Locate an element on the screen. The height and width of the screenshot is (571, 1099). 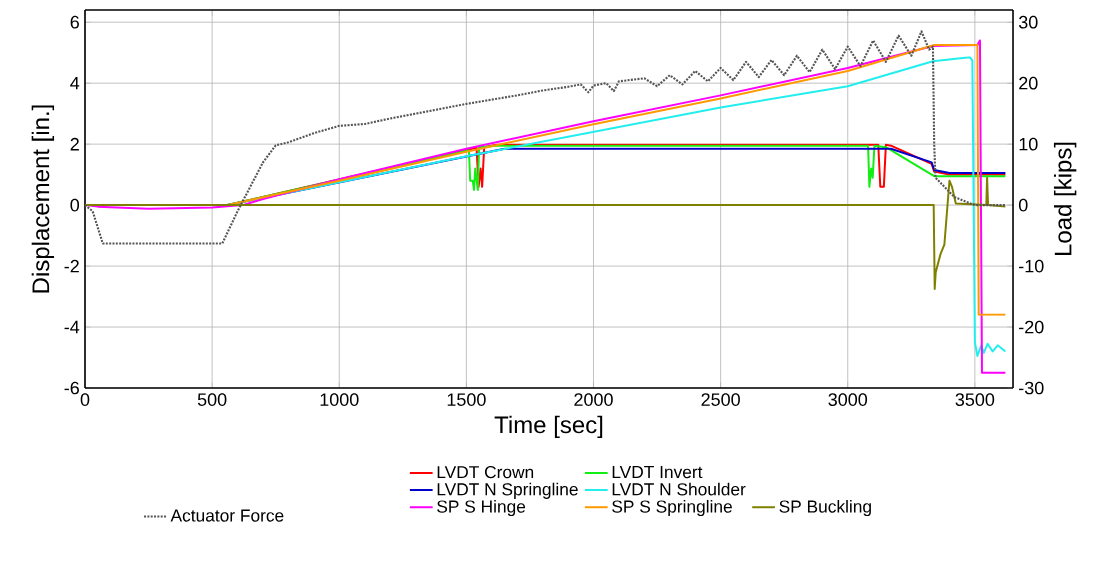
y-tick-label: 2 is located at coordinates (74, 144).